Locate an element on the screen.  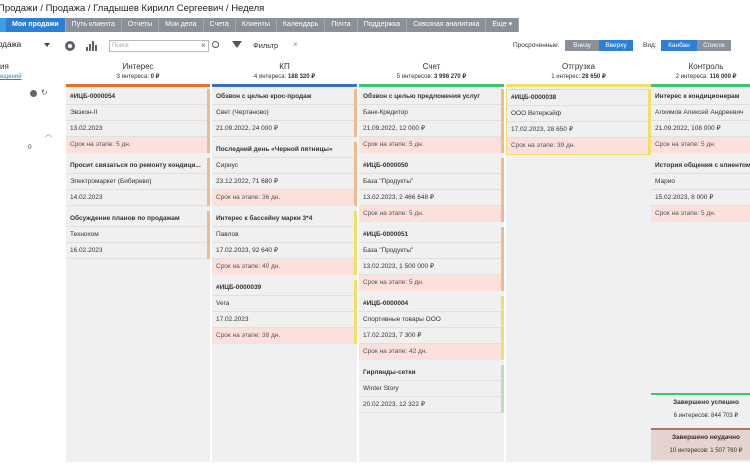
nav-tab: Мои продажи is located at coordinates (36, 25).